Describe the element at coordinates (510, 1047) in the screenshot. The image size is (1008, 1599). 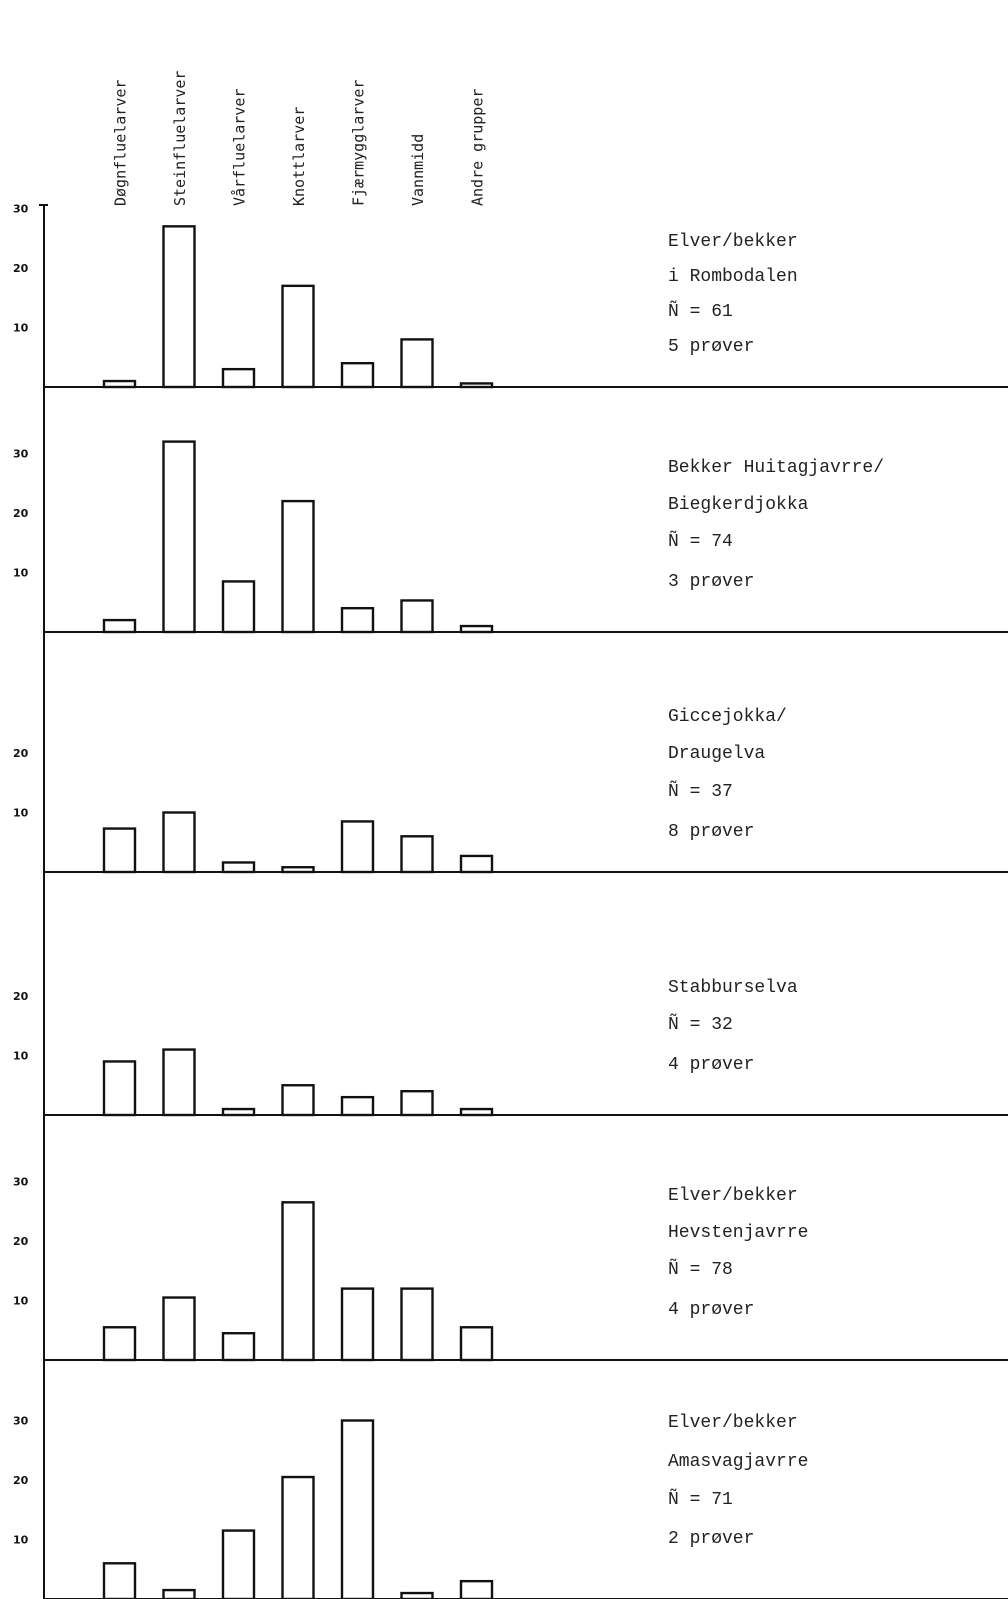
I see `chart-panel: 10 20 Stabburselva Ñ = 32 4 prøver` at that location.